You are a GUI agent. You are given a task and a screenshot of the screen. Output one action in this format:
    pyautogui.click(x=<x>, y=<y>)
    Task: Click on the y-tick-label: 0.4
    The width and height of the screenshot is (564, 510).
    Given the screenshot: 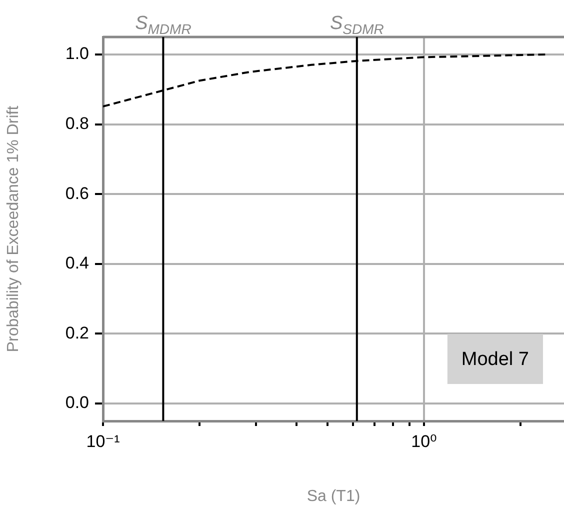 What is the action you would take?
    pyautogui.click(x=77, y=263)
    